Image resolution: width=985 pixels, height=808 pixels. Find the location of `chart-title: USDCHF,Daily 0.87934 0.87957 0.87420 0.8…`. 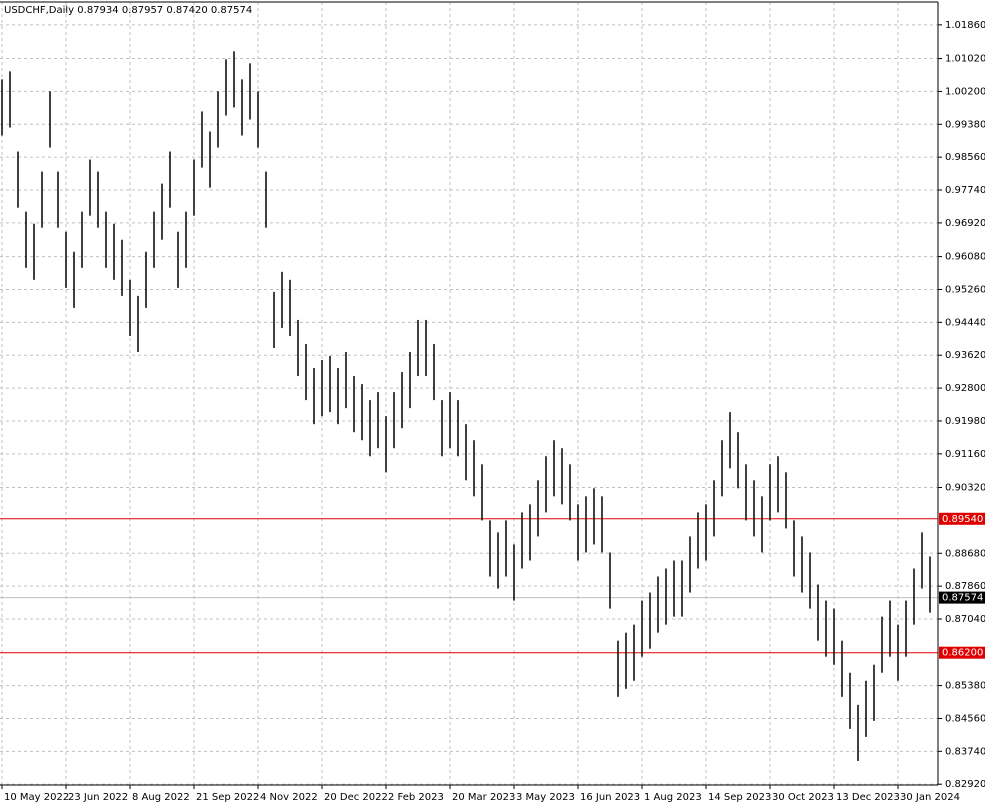

chart-title: USDCHF,Daily 0.87934 0.87957 0.87420 0.8… is located at coordinates (128, 10).